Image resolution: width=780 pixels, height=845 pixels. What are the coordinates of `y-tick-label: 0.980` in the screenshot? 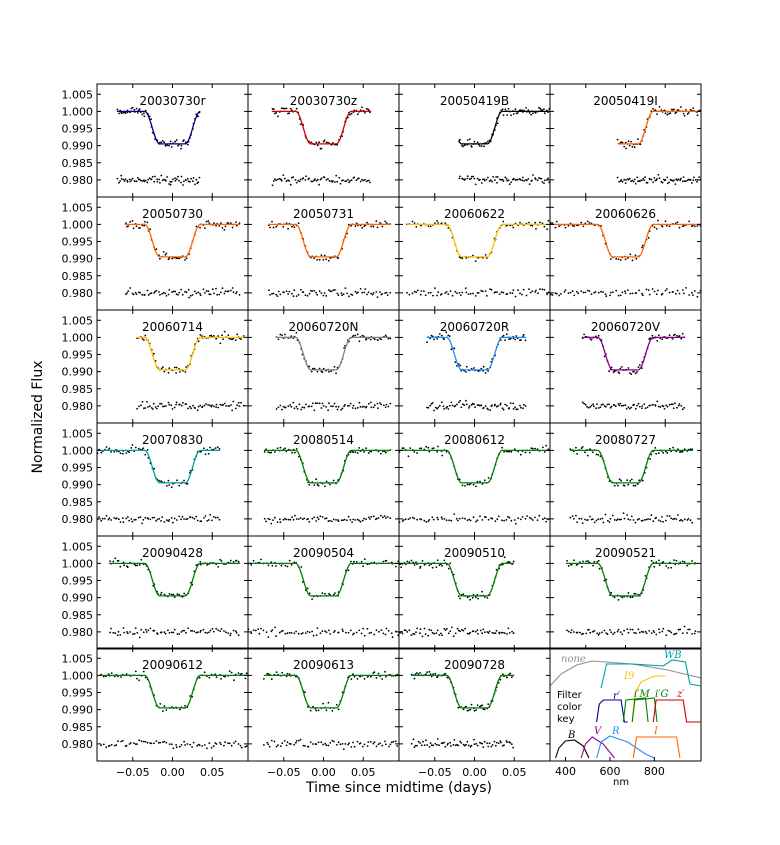 It's located at (78, 180).